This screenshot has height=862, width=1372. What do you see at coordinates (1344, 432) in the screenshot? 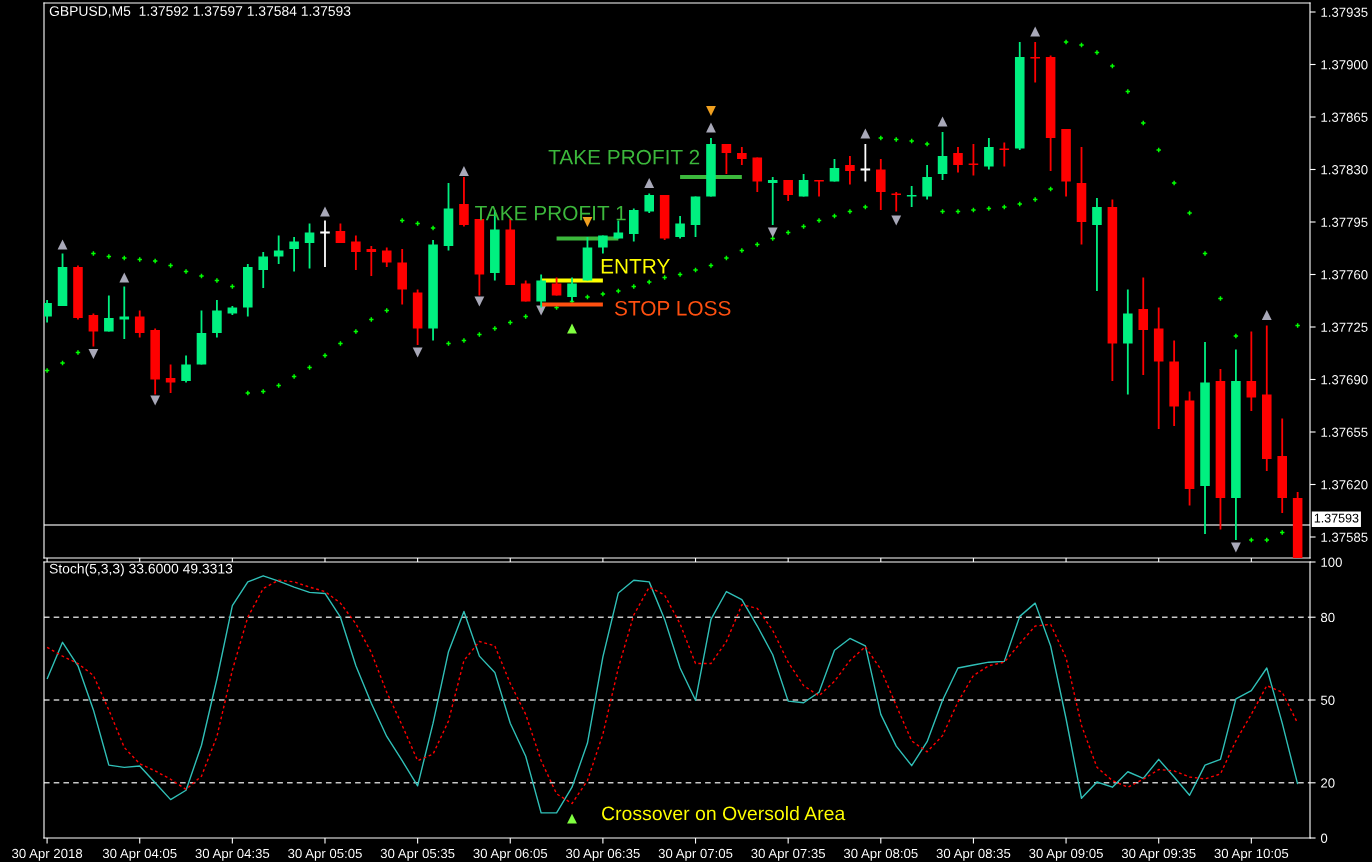
I see `y-tick-label: 1.37655` at bounding box center [1344, 432].